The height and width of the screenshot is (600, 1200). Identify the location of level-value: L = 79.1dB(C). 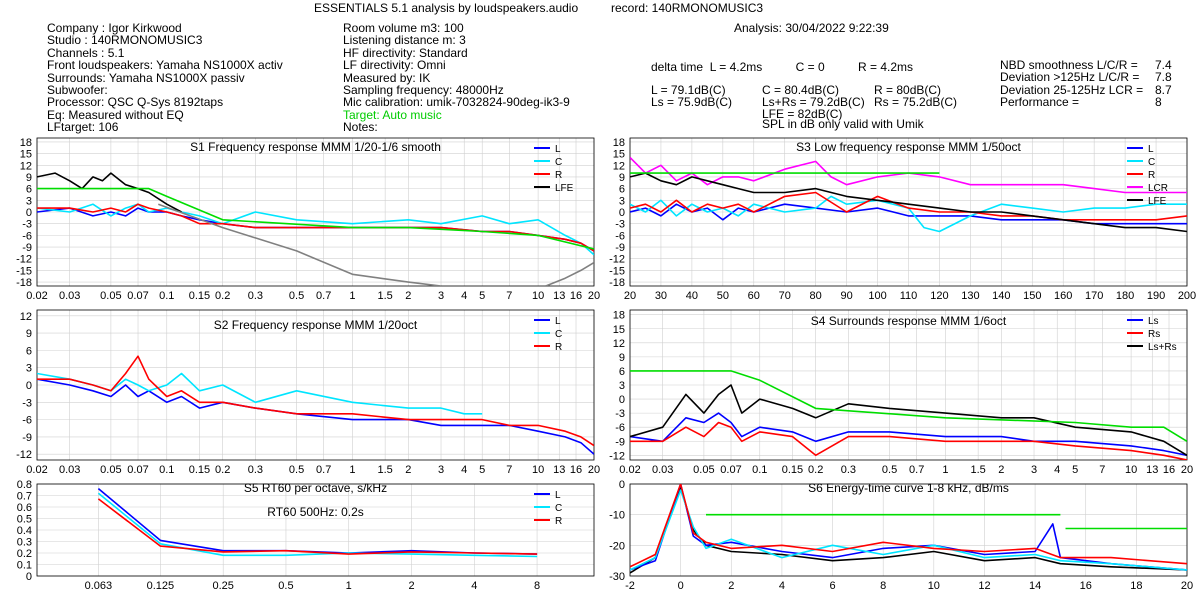
(688, 90).